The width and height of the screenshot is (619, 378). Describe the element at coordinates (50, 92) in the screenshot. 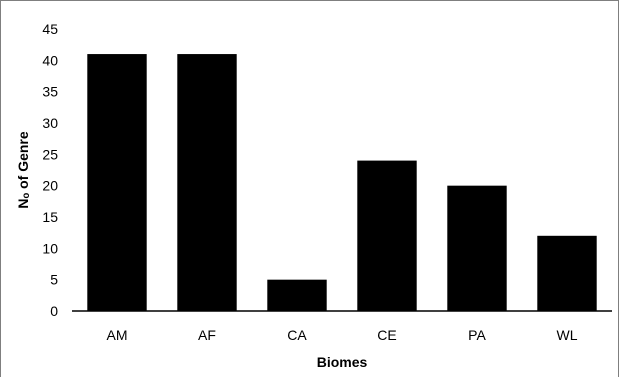

I see `y-tick-label: 35` at that location.